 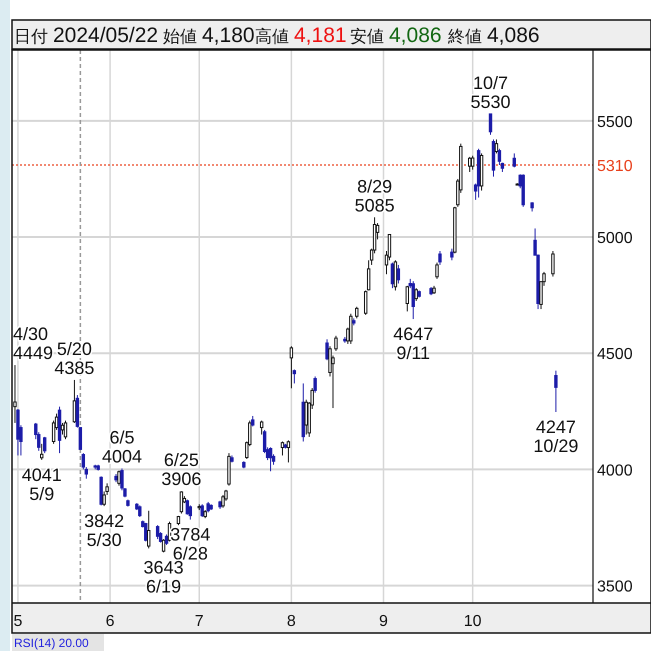 What do you see at coordinates (122, 446) in the screenshot?
I see `annotation: 6/5 4004` at bounding box center [122, 446].